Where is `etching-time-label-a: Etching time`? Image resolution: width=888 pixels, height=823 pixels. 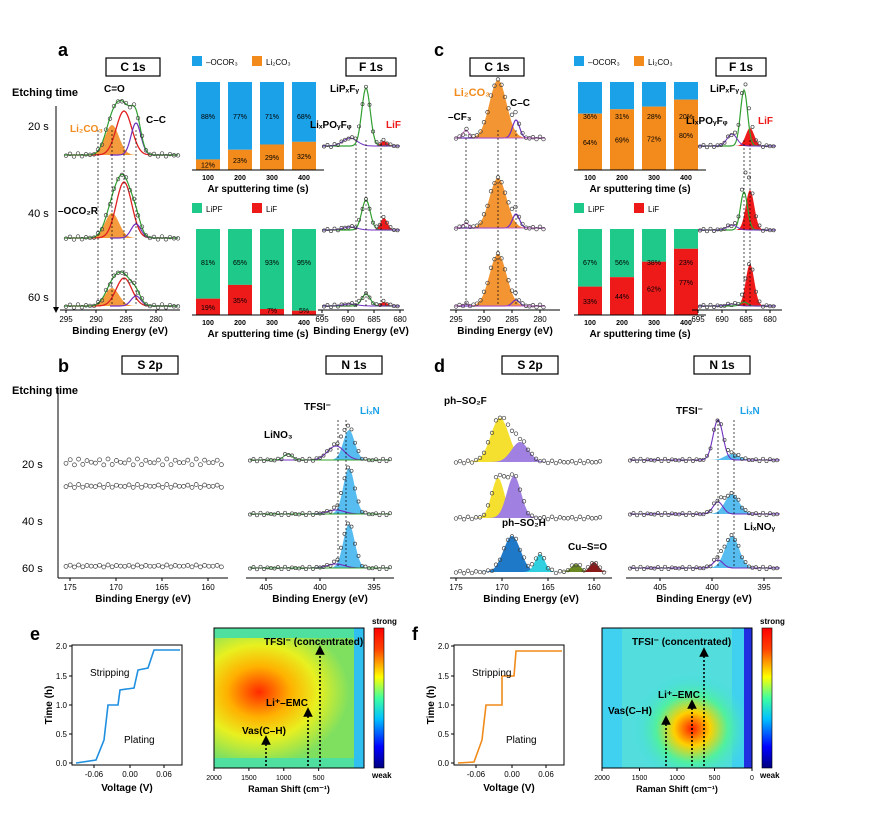 etching-time-label-a: Etching time is located at coordinates (45, 93).